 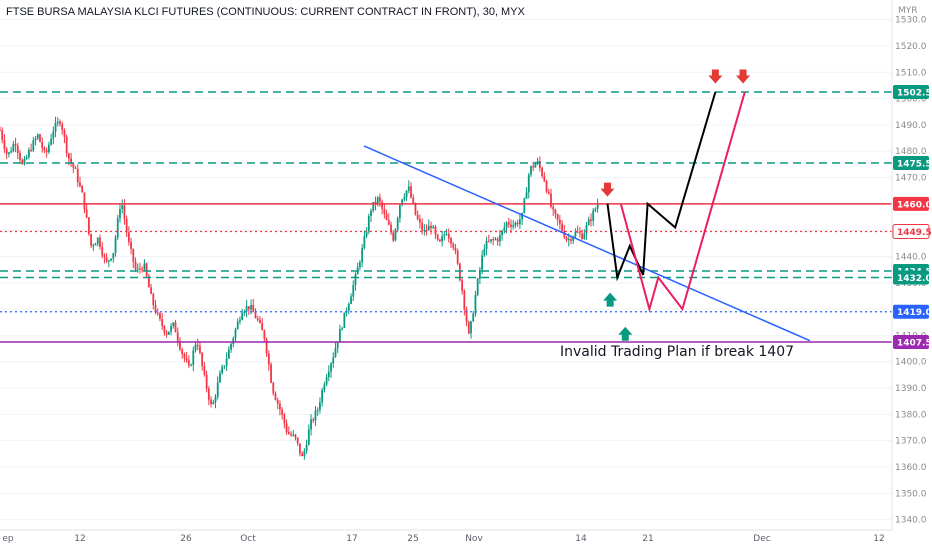 I want to click on y-tick-label: 1490.0, so click(x=911, y=126).